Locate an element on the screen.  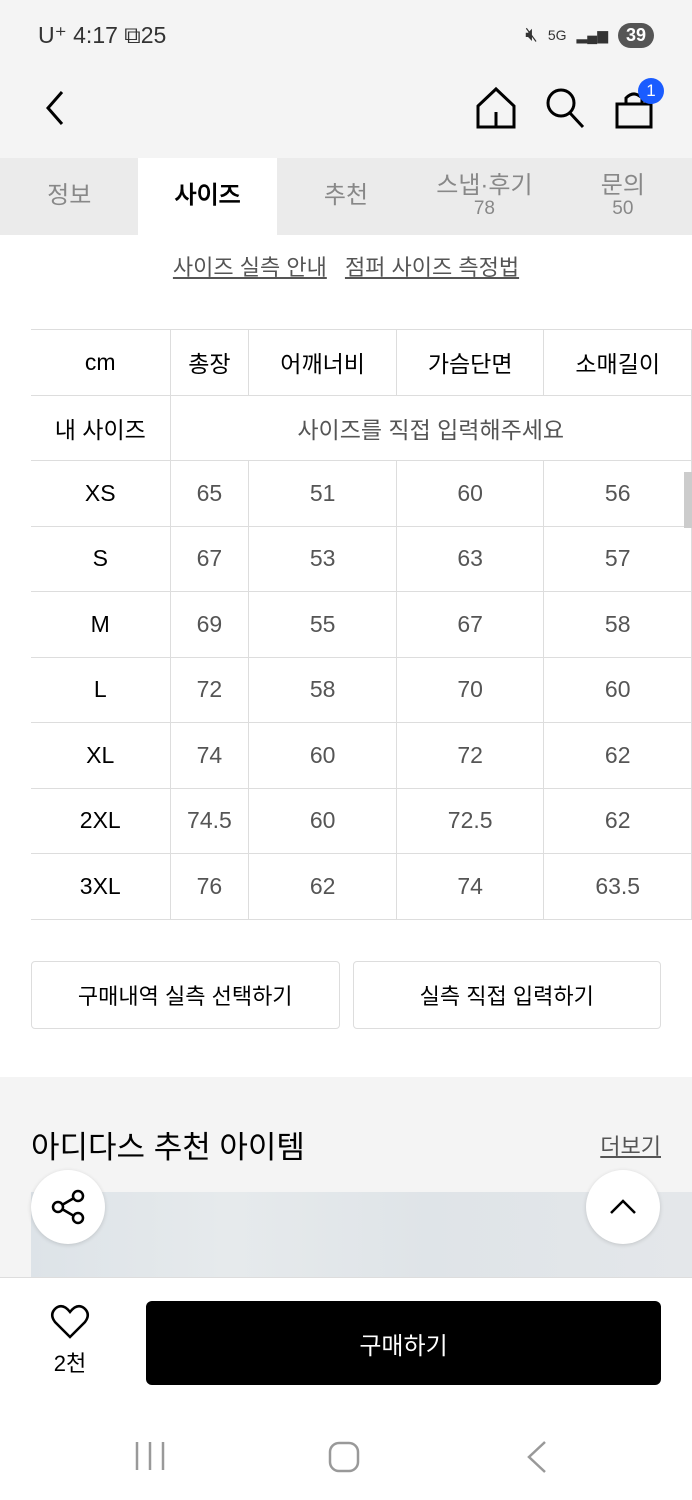
tab-recommend: 추천 is located at coordinates (346, 196).